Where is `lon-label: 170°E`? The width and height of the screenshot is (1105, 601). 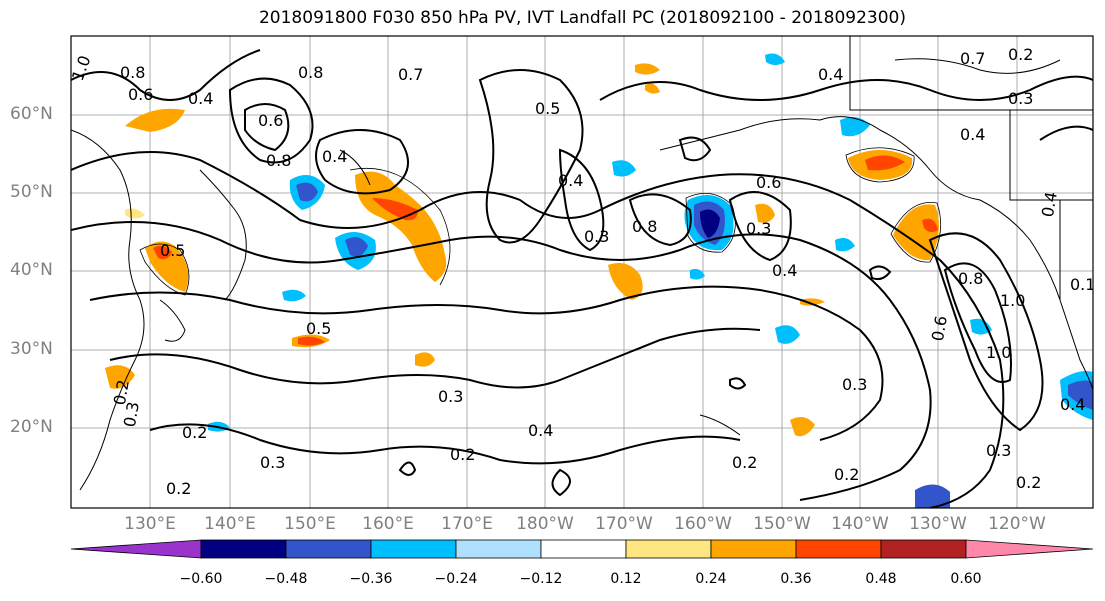
lon-label: 170°E is located at coordinates (467, 524).